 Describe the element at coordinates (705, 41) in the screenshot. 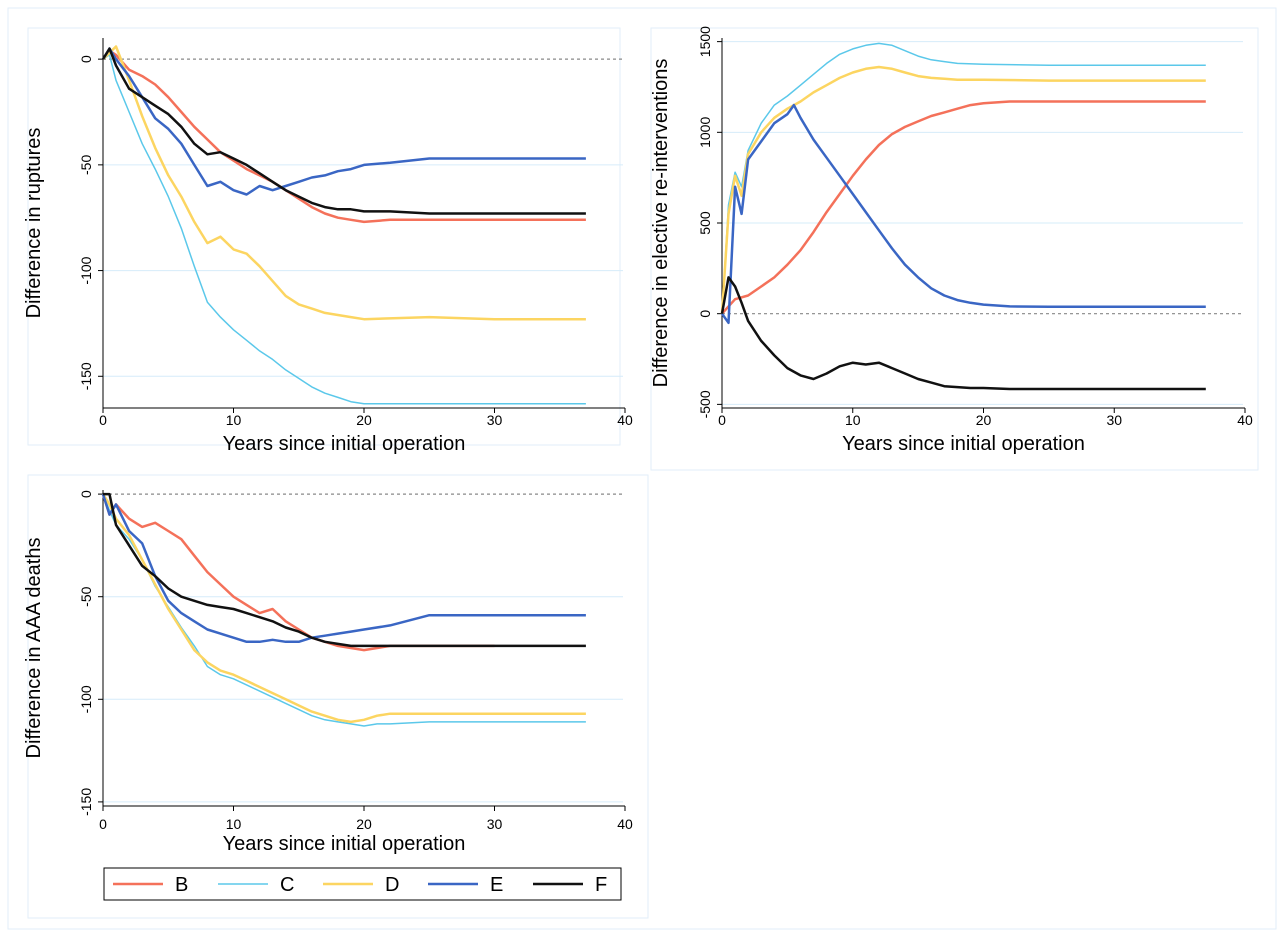

I see `y-tick-label: 1500` at that location.